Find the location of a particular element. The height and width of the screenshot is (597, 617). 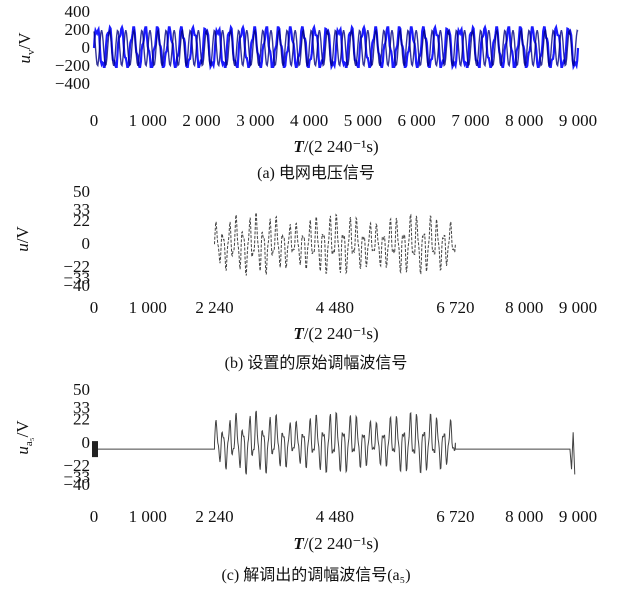

x-tick-label: 7 000 is located at coordinates (470, 120).